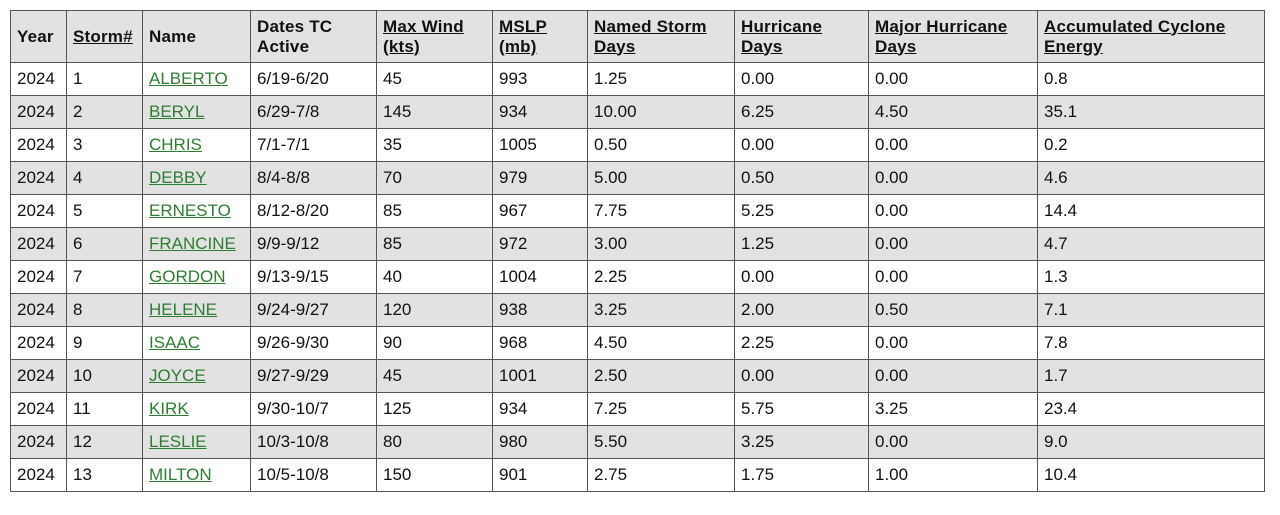 The width and height of the screenshot is (1280, 515). What do you see at coordinates (313, 211) in the screenshot?
I see `cell-dates: 8/12-8/20` at bounding box center [313, 211].